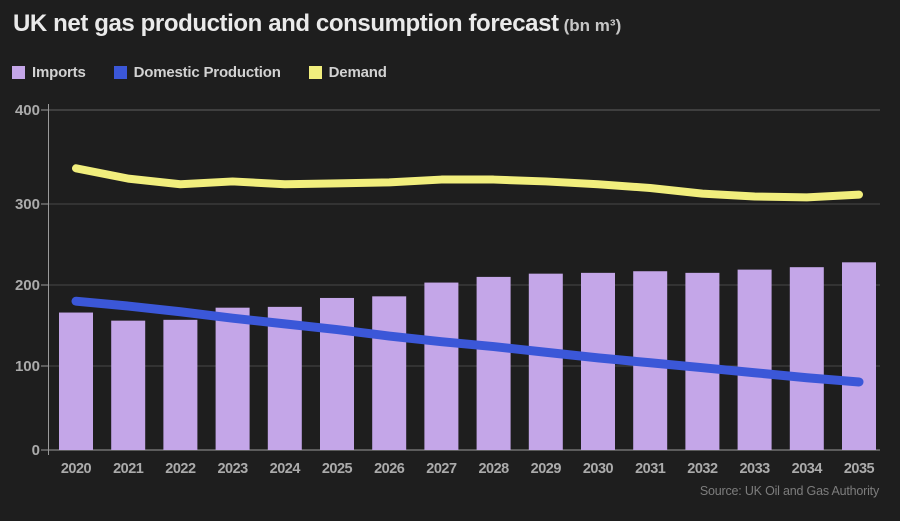  What do you see at coordinates (180, 384) in the screenshot?
I see `bar-2022` at bounding box center [180, 384].